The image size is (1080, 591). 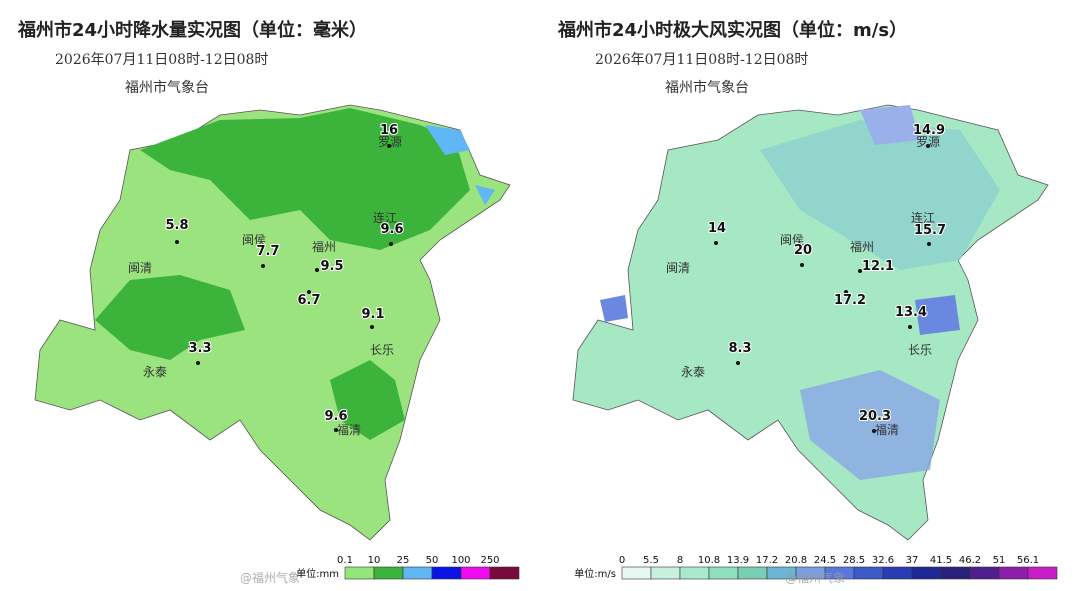 I want to click on title: 福州市24小时极大风实况图（单位：m/s）, so click(x=732, y=30).